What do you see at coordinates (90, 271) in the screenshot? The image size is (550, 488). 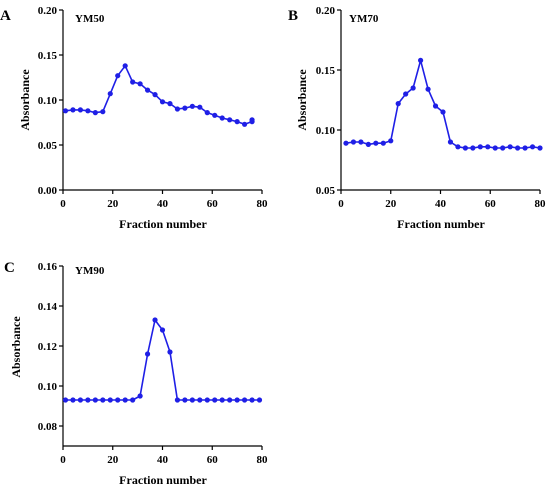 I see `panel-c-title: YM90` at bounding box center [90, 271].